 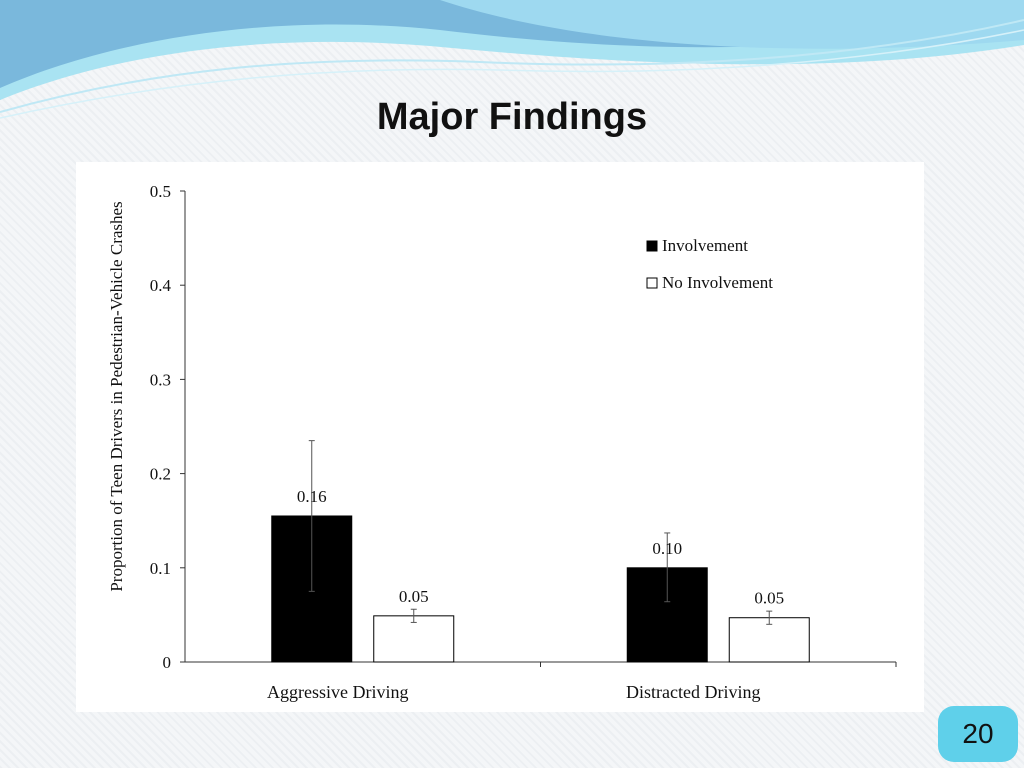 I want to click on y-tick-label: 0.5, so click(x=160, y=191).